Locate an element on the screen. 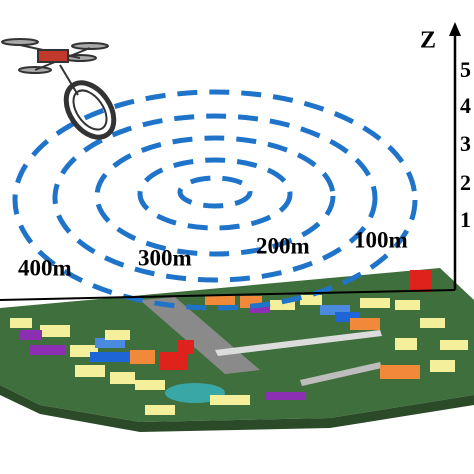  distance-label: 300m is located at coordinates (165, 257).